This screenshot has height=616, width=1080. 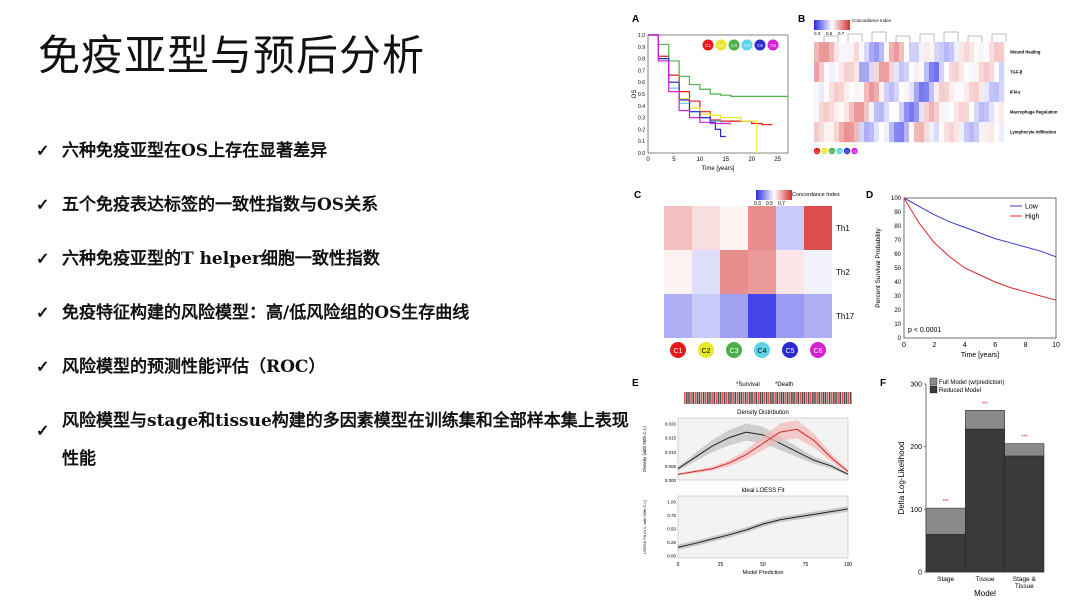 I want to click on row-label: Lymphocyte Infiltration, so click(x=1033, y=132).